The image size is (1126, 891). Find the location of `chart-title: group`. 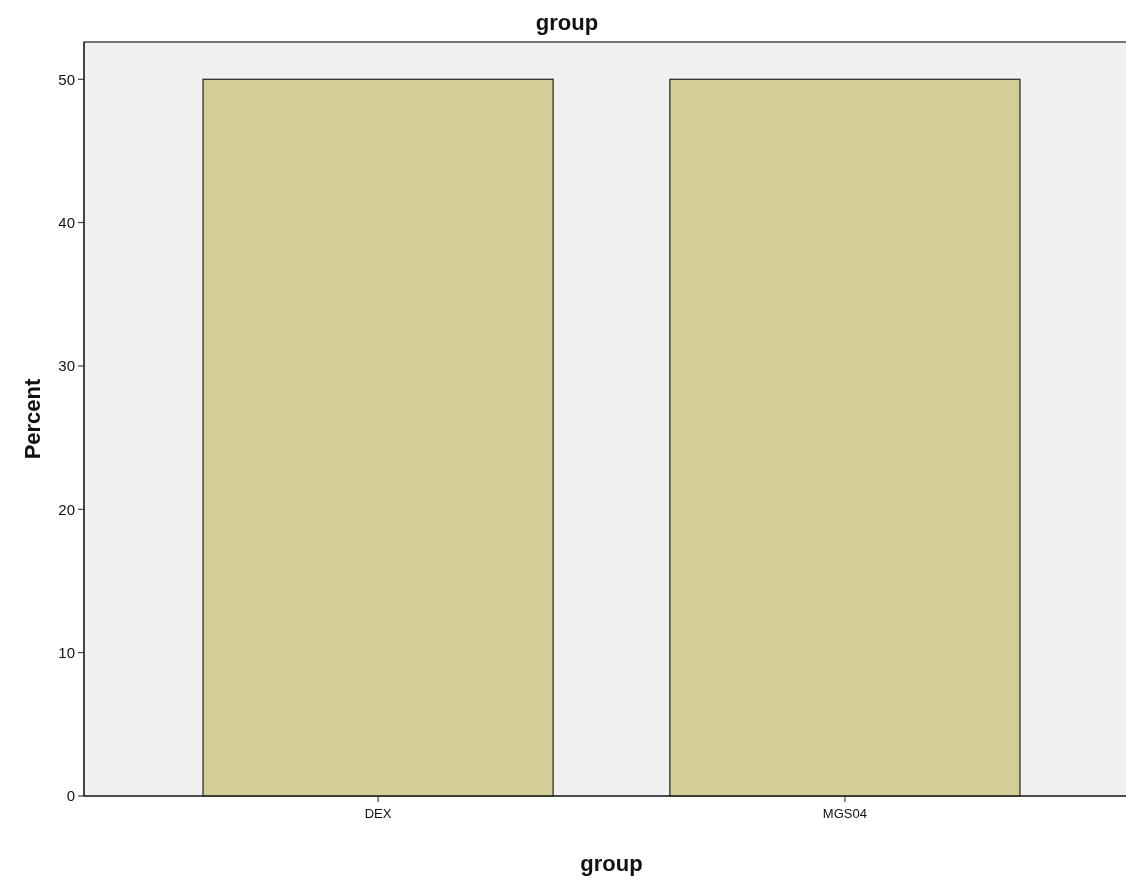

chart-title: group is located at coordinates (567, 22).